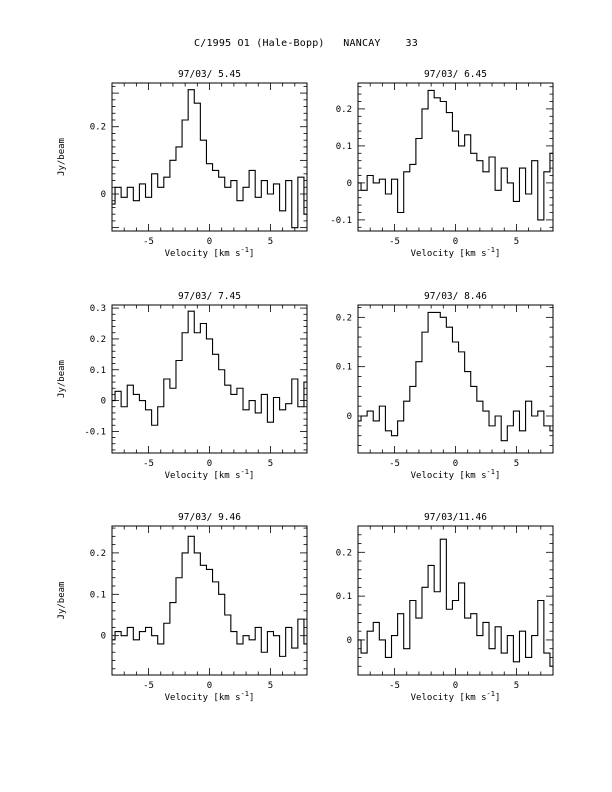  I want to click on spectrum-panel-4: -5 0 5 0 0.1 0.2 97/03/ 8.46 Velocity [km s-1], so click(445, 386).